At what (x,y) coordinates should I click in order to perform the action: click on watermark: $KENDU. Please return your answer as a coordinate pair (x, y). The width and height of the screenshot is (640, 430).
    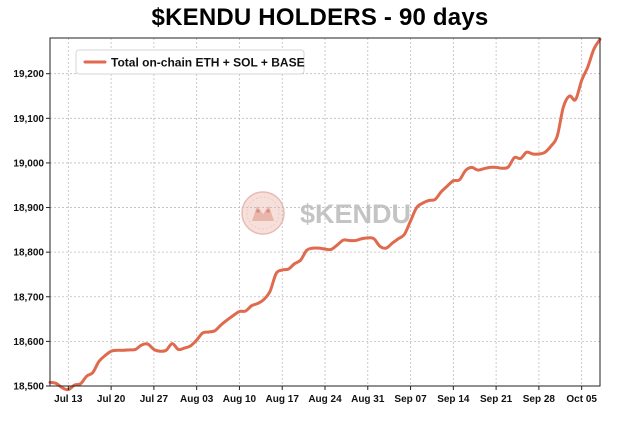
    Looking at the image, I should click on (326, 213).